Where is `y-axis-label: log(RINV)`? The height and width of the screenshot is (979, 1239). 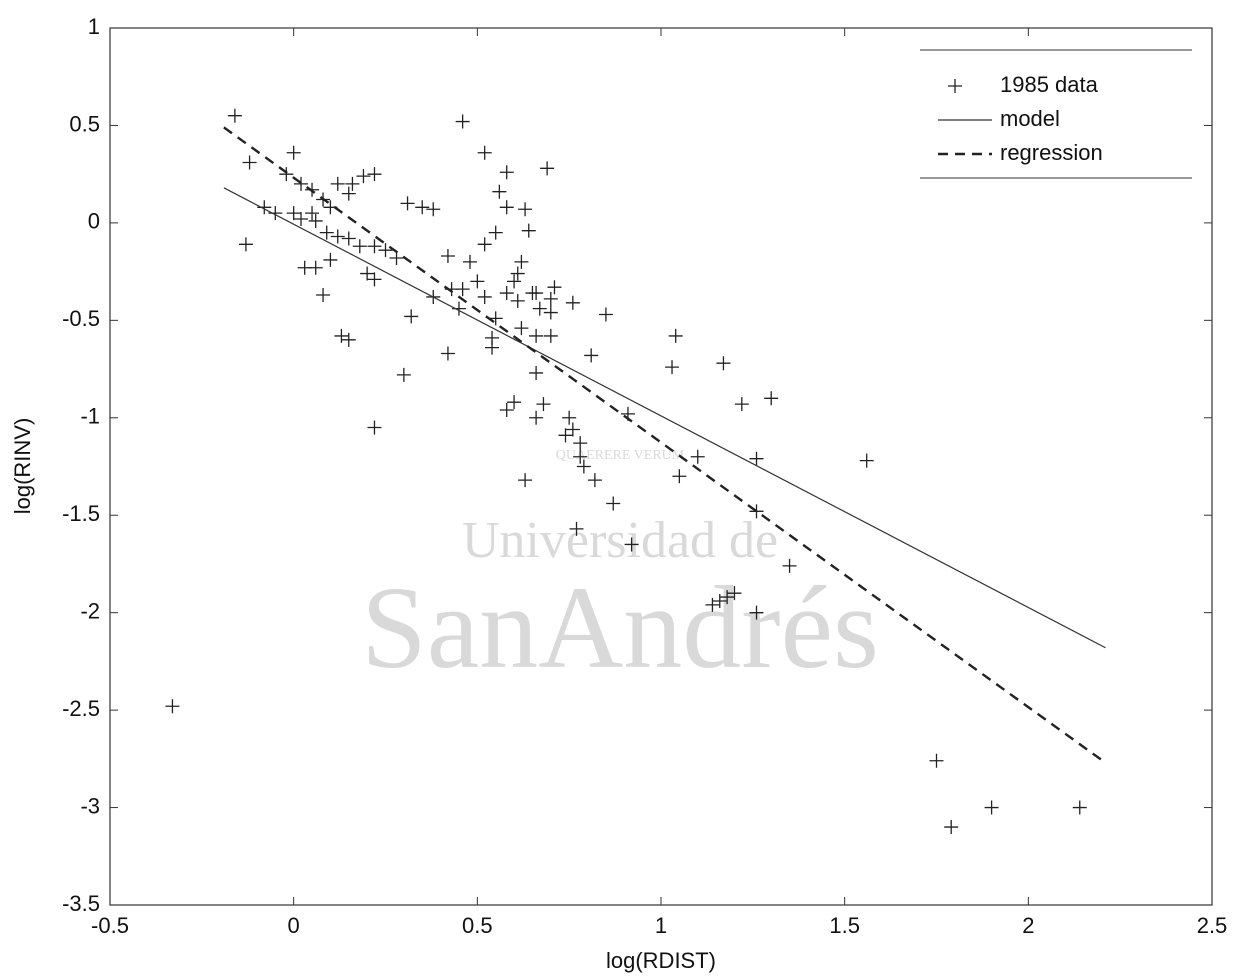
y-axis-label: log(RINV) is located at coordinates (22, 466).